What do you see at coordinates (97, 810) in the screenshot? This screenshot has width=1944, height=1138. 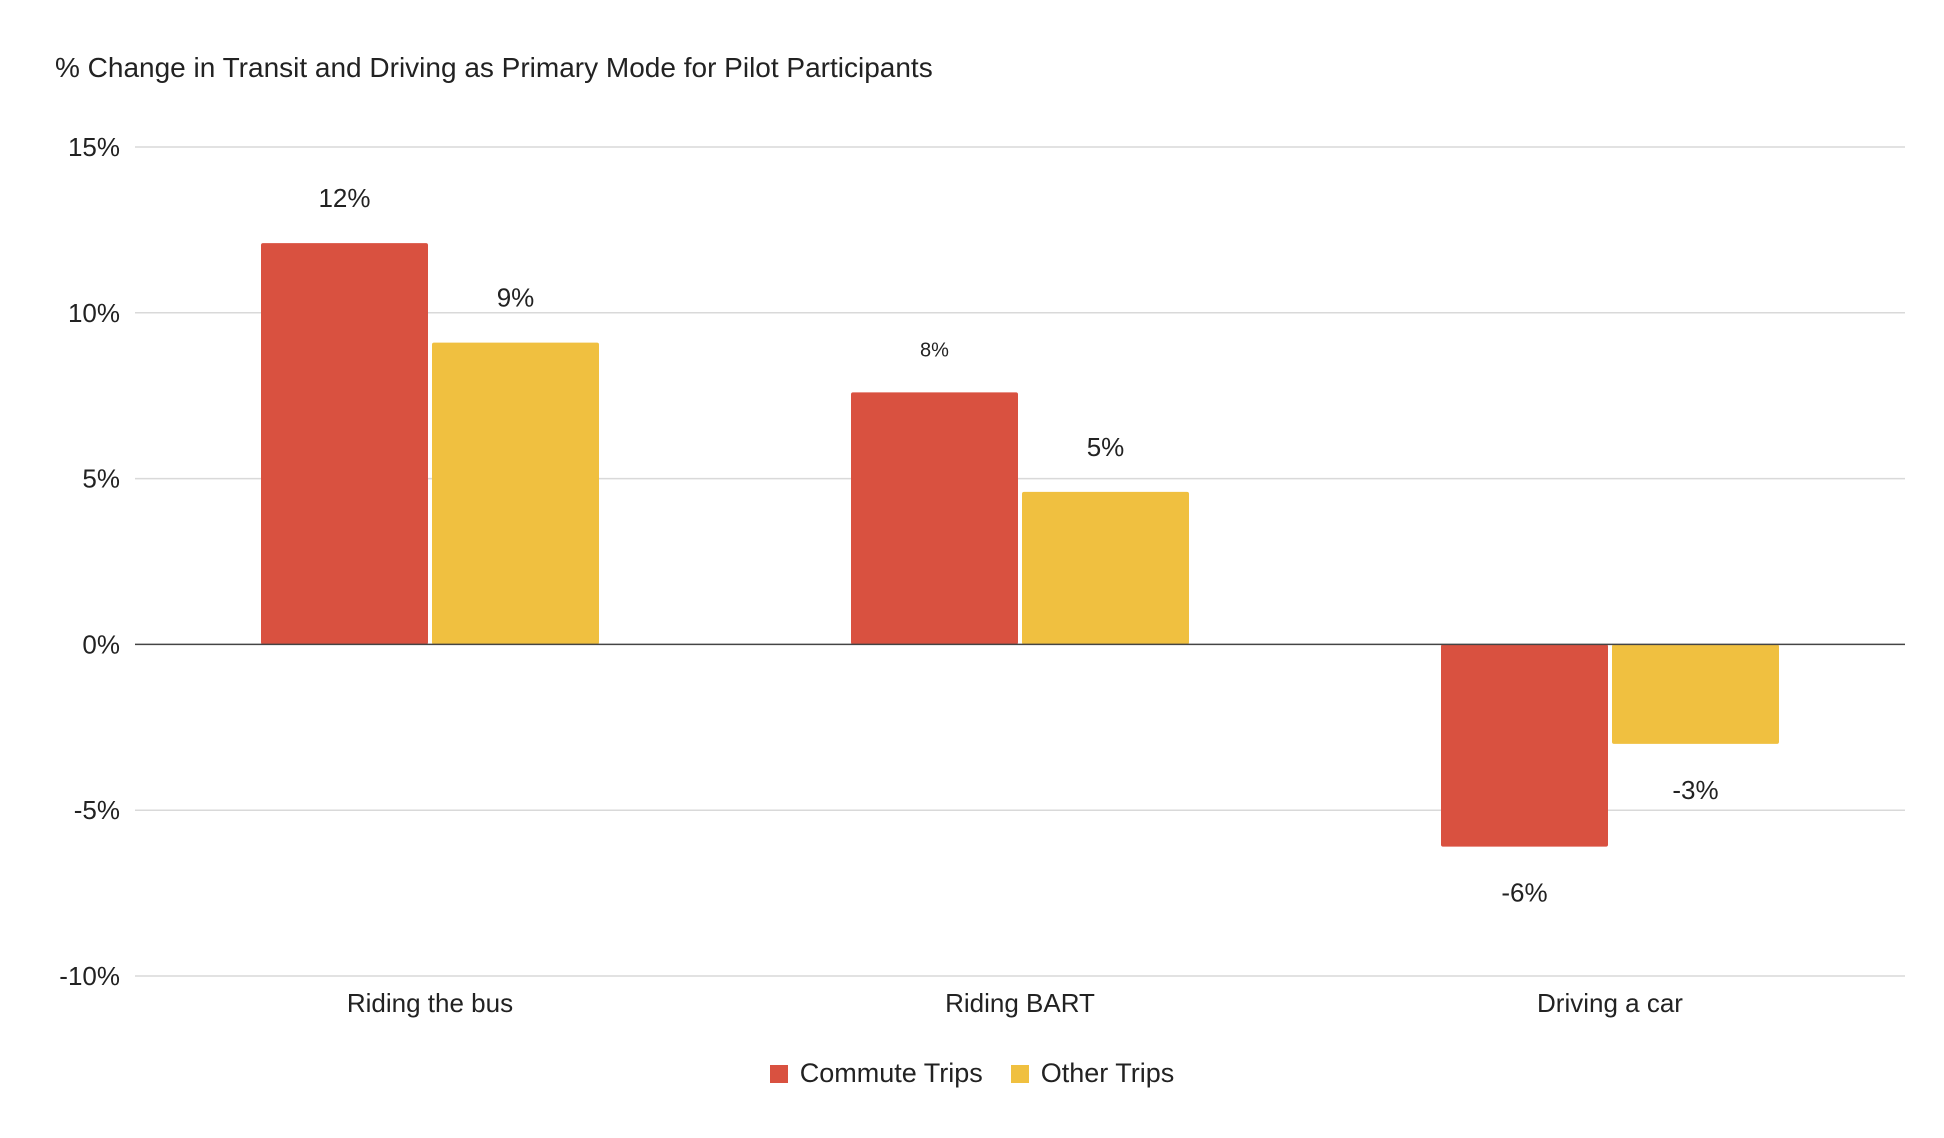 I see `y-tick-label: -5%` at bounding box center [97, 810].